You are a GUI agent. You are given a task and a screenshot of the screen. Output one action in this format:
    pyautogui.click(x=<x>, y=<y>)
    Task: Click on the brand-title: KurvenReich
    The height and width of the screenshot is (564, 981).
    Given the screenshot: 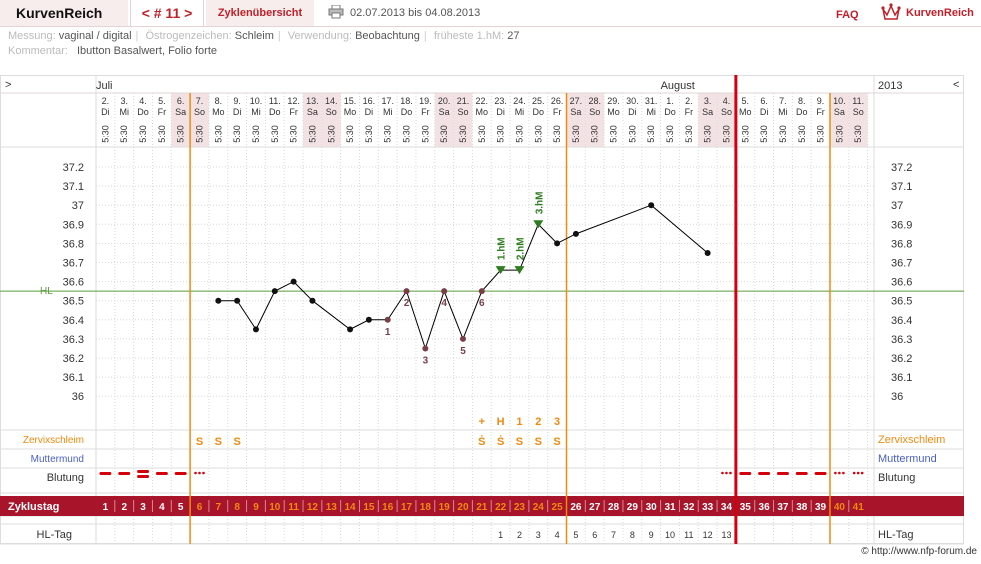 What is the action you would take?
    pyautogui.click(x=64, y=13)
    